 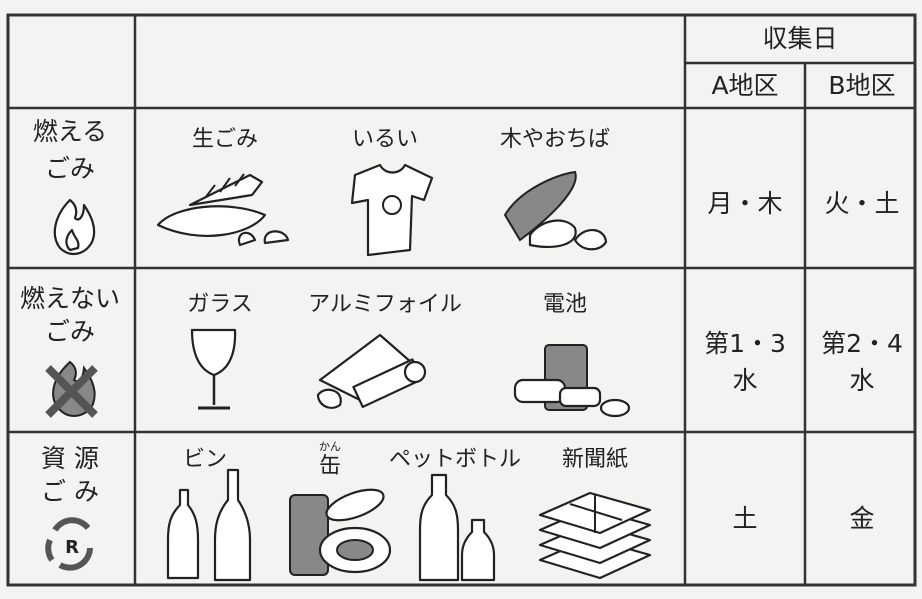 I want to click on district-header: B地区, so click(x=861, y=85).